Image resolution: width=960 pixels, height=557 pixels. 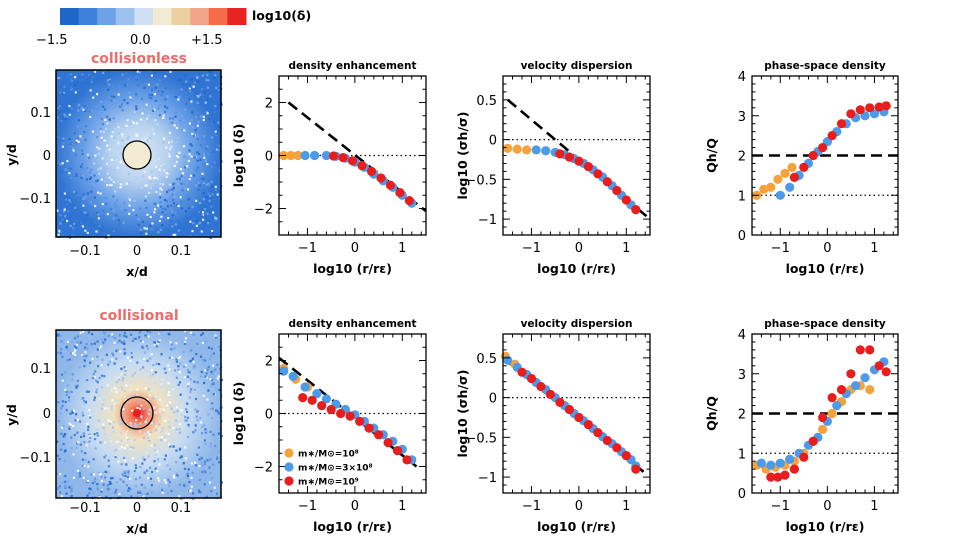 I want to click on map-ytick: −0.1, so click(x=35, y=199).